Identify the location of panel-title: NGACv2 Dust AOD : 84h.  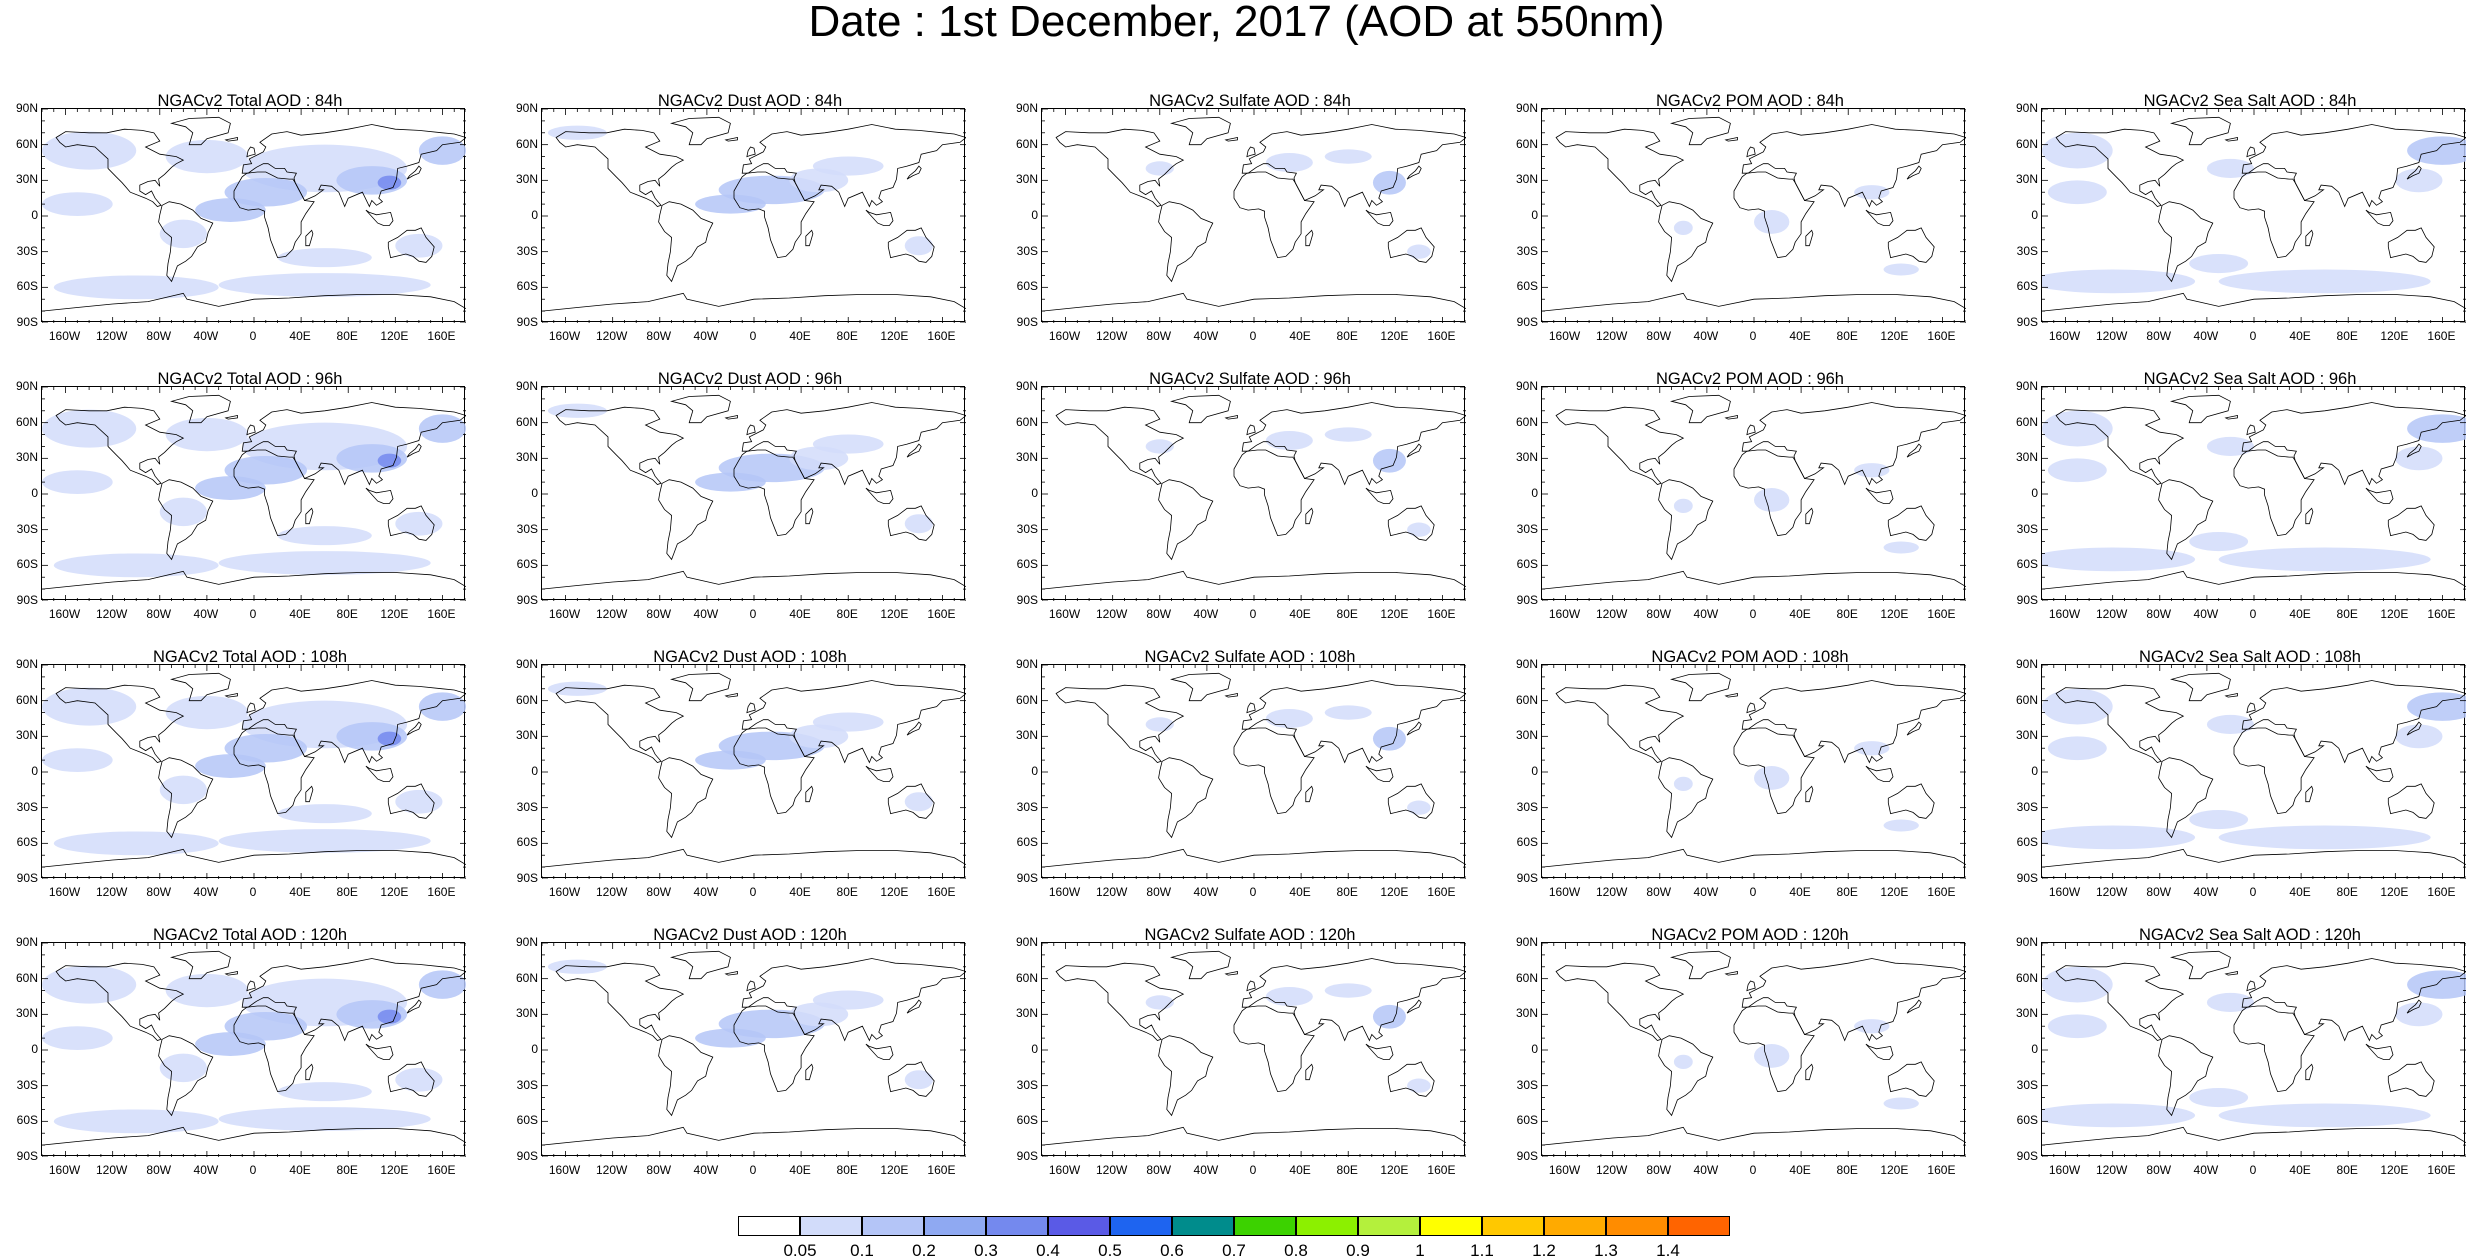
(750, 101).